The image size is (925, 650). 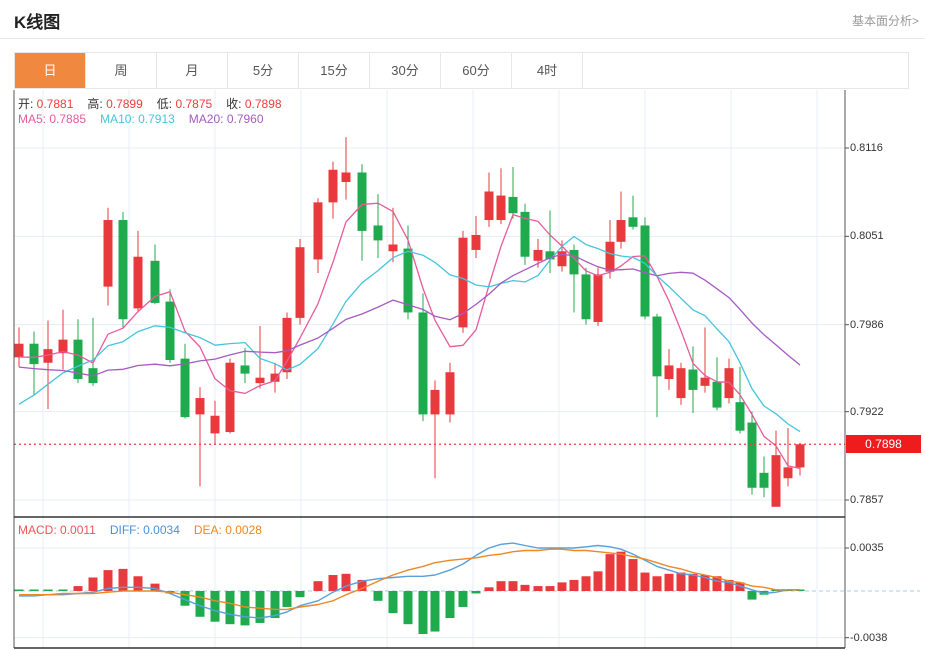 I want to click on price-axis-label: 0.8051, so click(x=867, y=236).